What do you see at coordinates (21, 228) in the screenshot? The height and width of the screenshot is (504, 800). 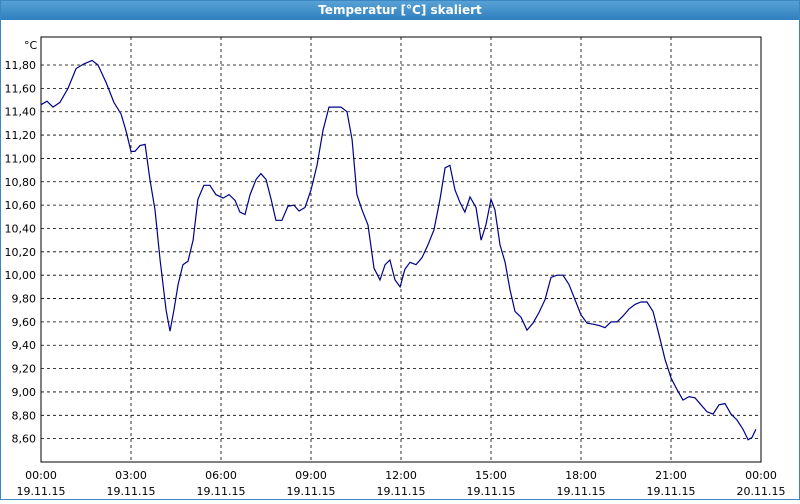 I see `y-tick-label: 10,40` at bounding box center [21, 228].